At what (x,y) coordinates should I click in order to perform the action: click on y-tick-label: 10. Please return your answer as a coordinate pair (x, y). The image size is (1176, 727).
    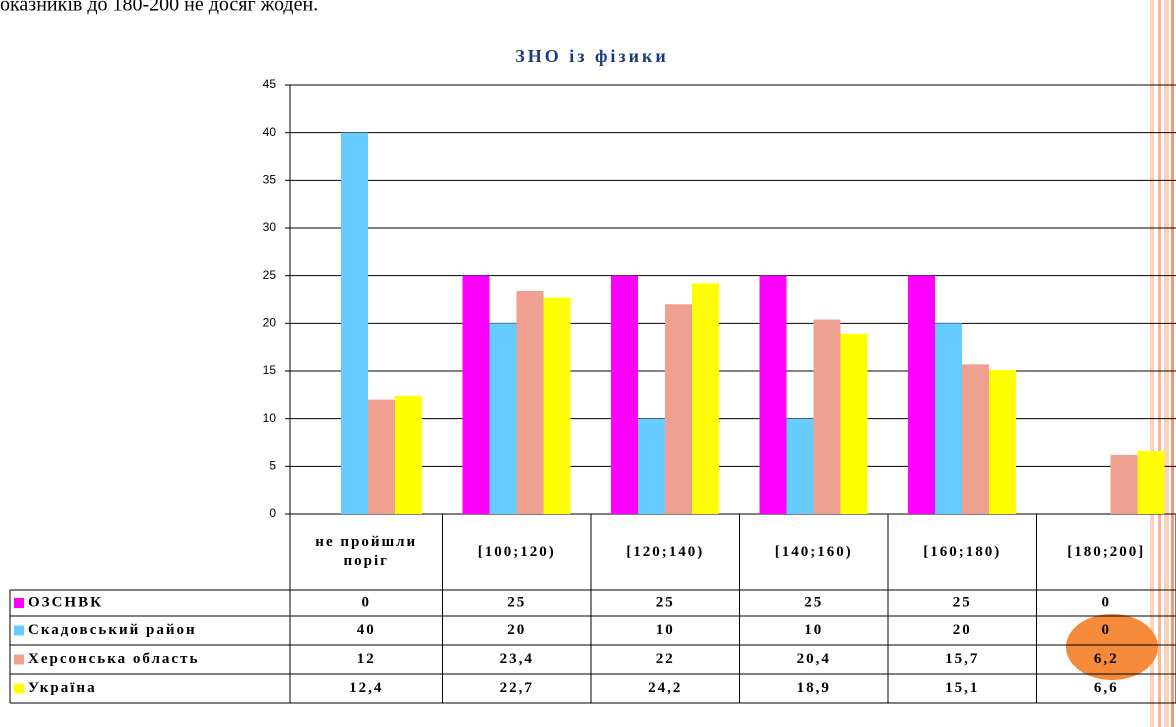
    Looking at the image, I should click on (270, 418).